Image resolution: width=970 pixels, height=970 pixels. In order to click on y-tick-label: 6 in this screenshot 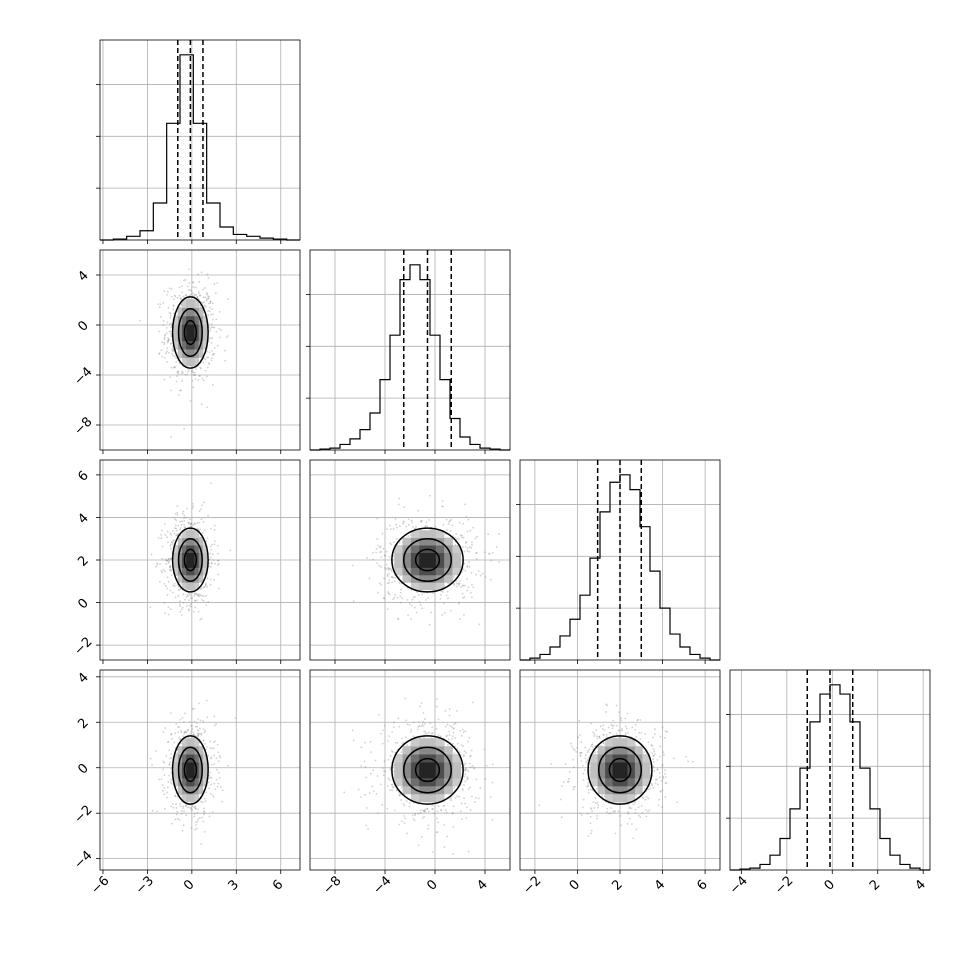, I will do `click(83, 476)`.